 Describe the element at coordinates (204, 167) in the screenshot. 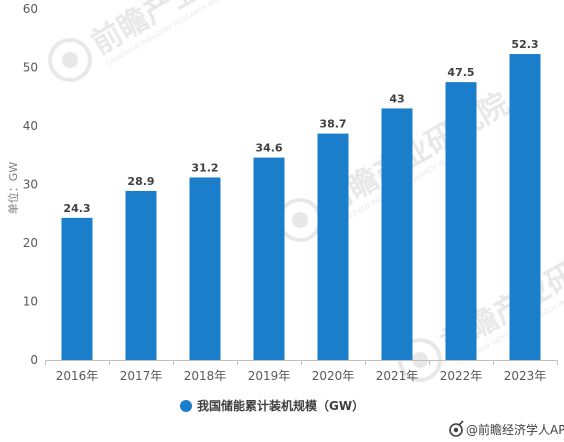

I see `data-label: 31.2` at that location.